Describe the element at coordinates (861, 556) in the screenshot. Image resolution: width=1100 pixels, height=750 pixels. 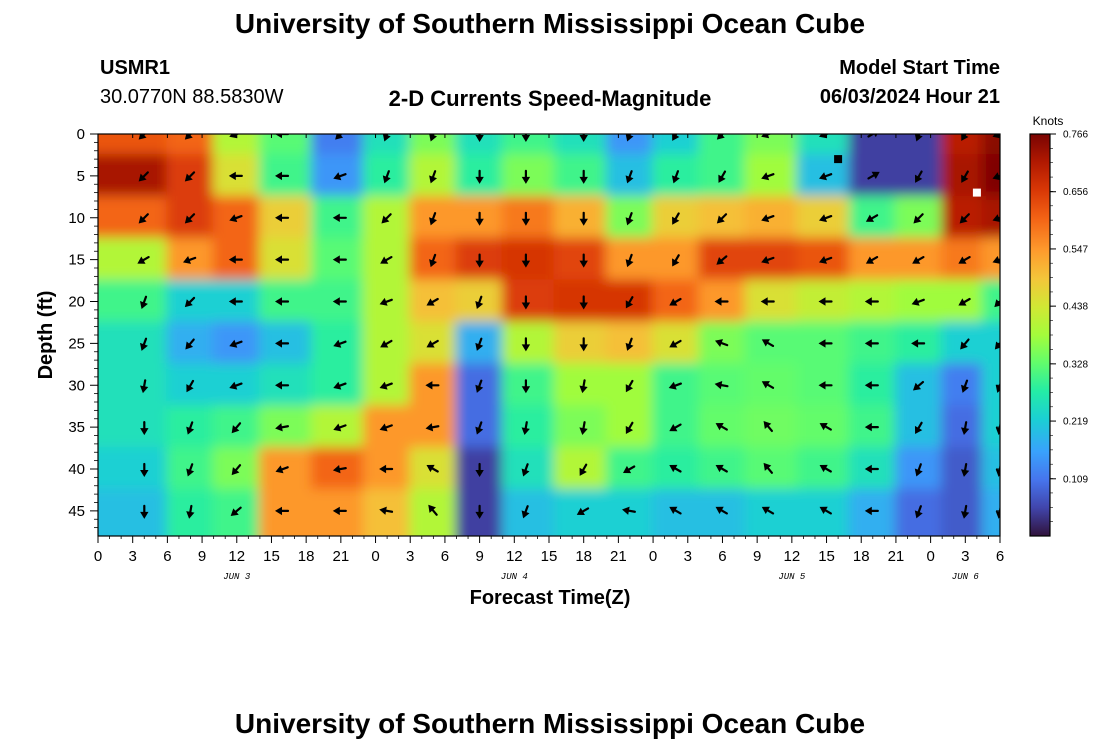
I see `x-tick-label: 18` at that location.